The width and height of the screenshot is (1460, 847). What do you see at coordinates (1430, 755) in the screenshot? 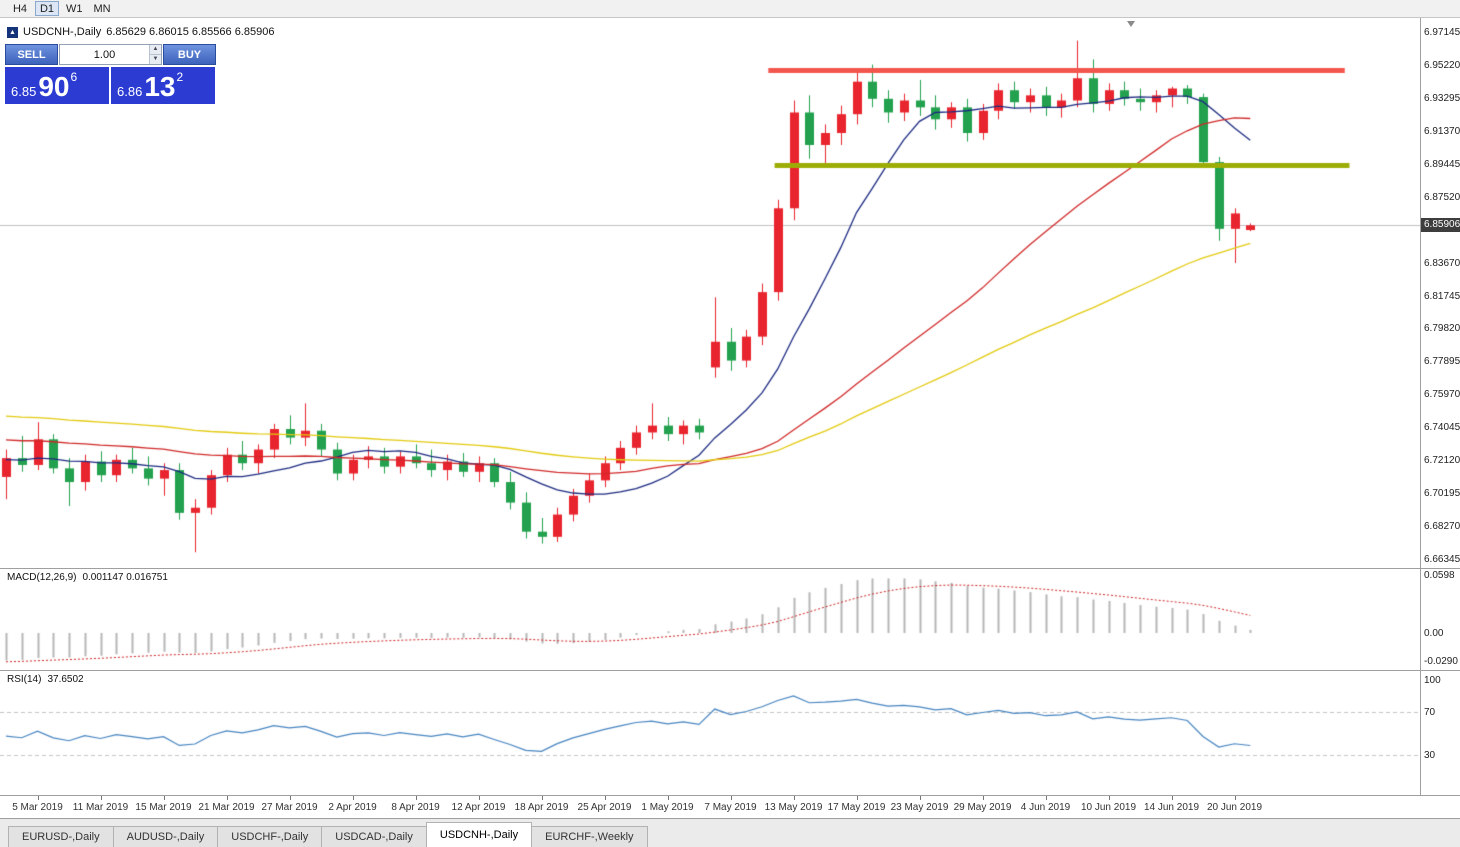
I see `rsi-scale-label: 30` at bounding box center [1430, 755].